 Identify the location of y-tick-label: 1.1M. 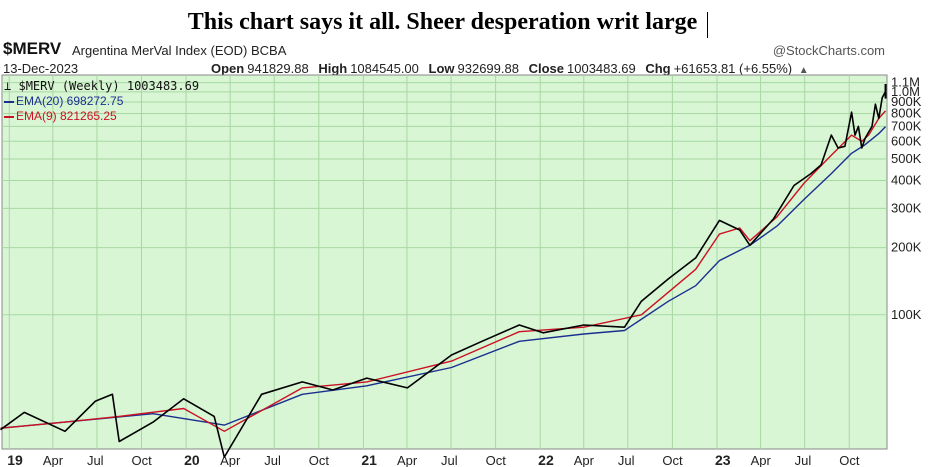
(905, 82).